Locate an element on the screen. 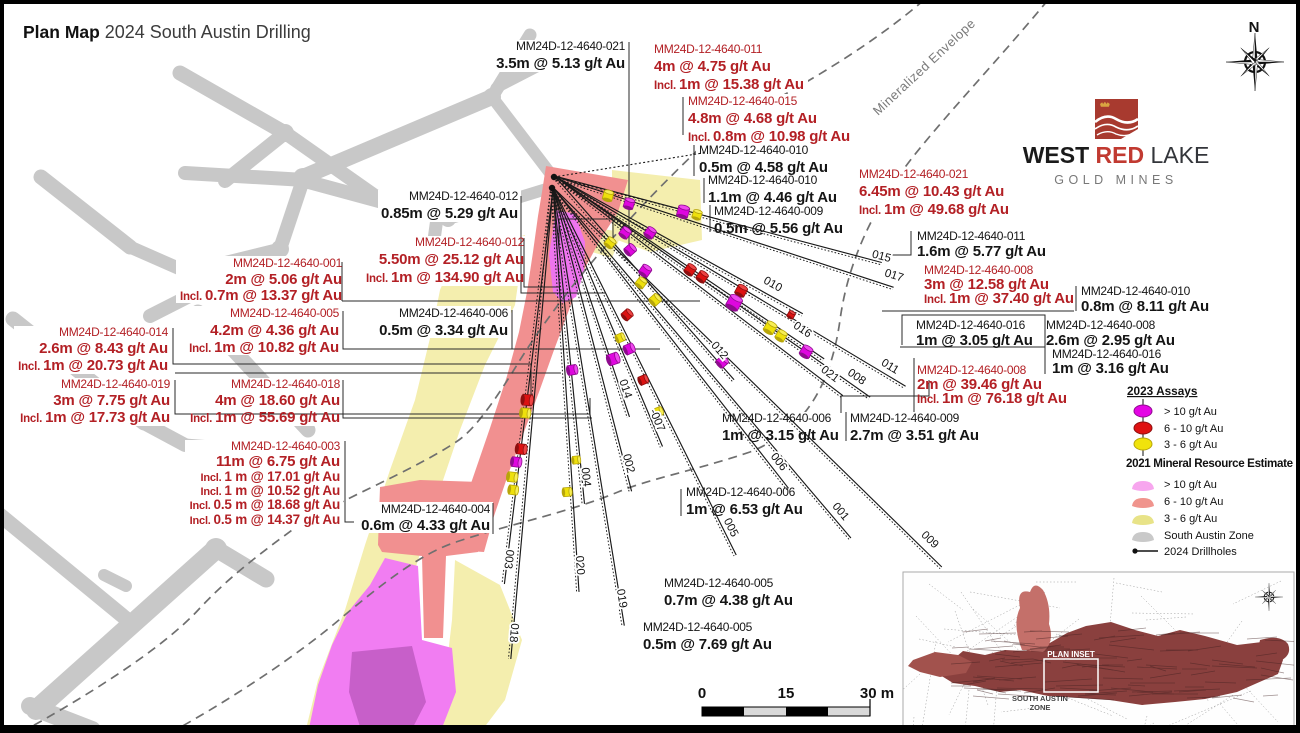 The width and height of the screenshot is (1300, 733). svg-text: MM24D-12-4640-014 is located at coordinates (114, 332).